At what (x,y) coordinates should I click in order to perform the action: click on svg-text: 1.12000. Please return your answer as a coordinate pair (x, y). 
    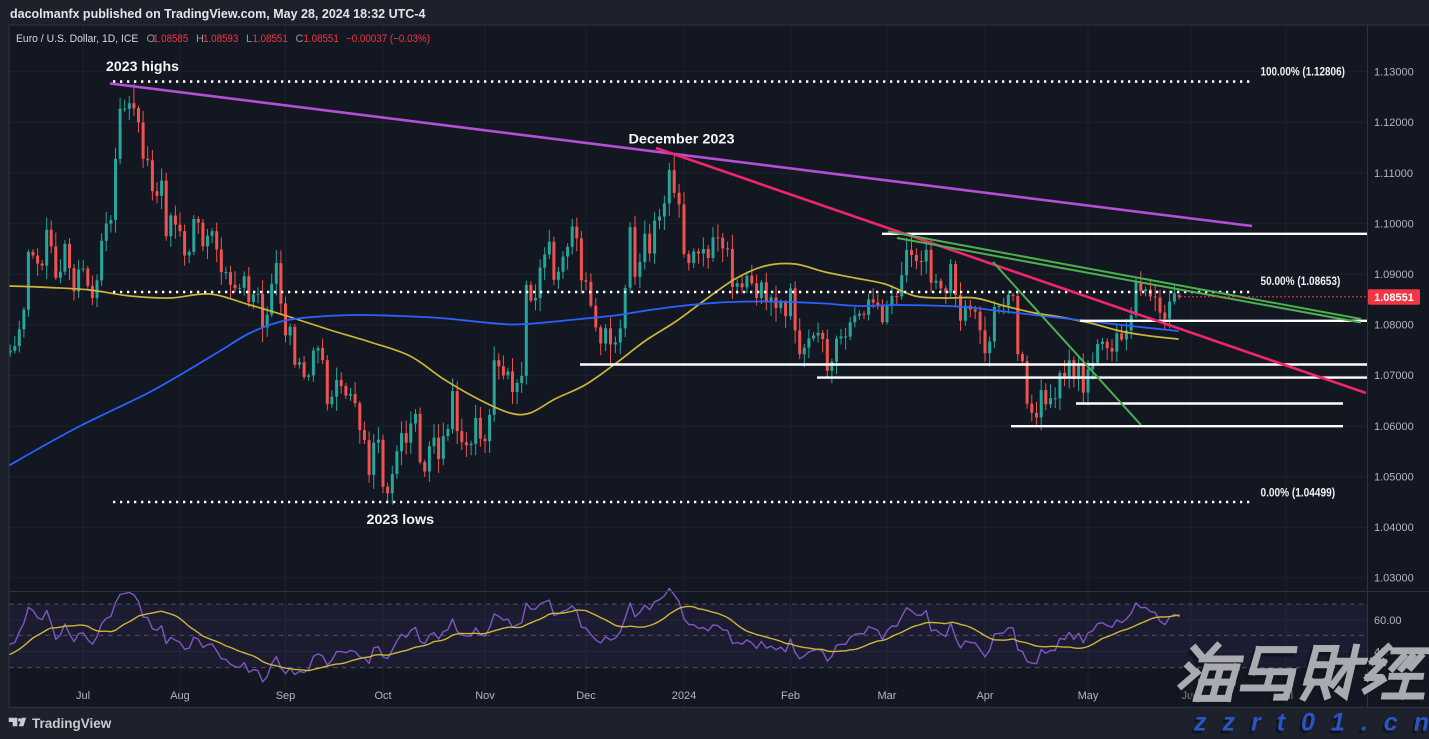
    Looking at the image, I should click on (1394, 123).